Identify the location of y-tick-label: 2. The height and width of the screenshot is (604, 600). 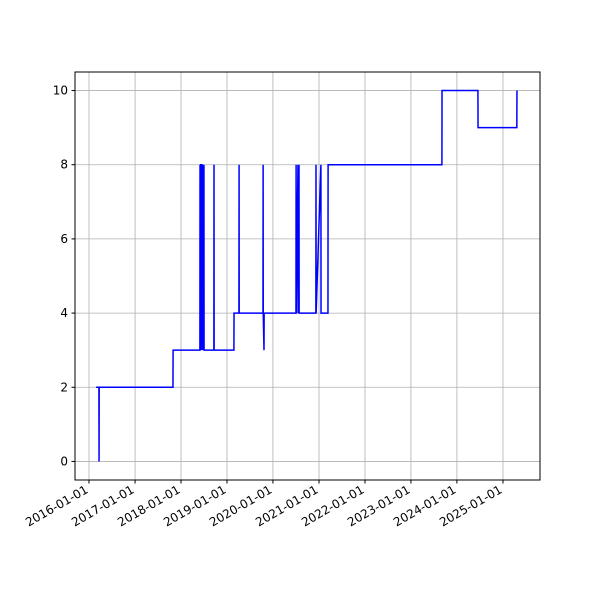
(64, 387).